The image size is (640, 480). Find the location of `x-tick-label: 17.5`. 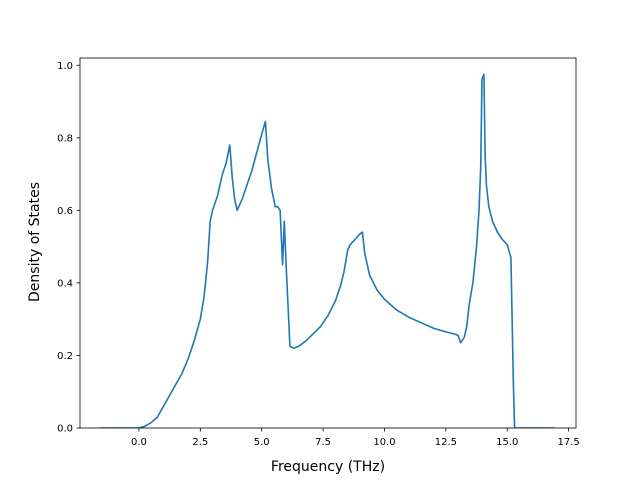

x-tick-label: 17.5 is located at coordinates (569, 442).